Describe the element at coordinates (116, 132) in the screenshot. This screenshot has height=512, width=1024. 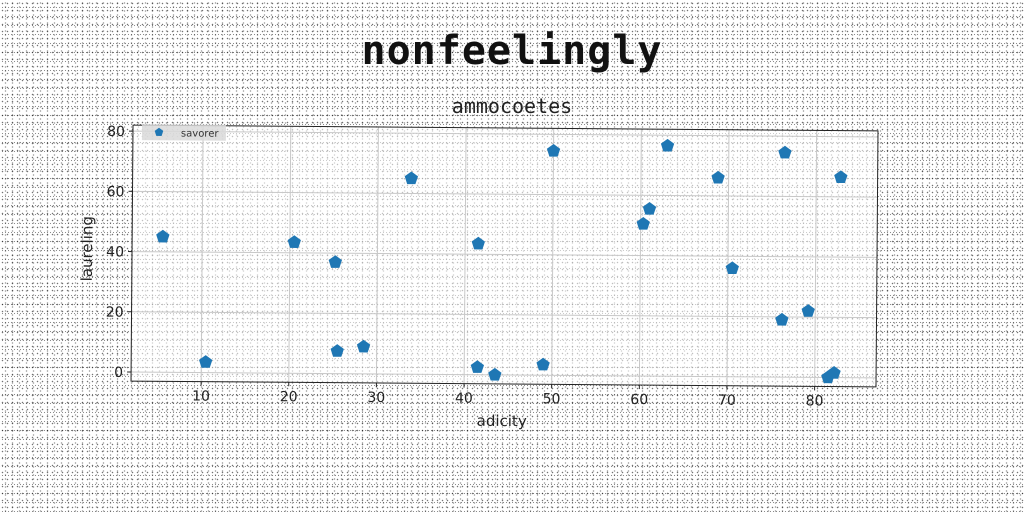
I see `y-tick-label: 80` at that location.